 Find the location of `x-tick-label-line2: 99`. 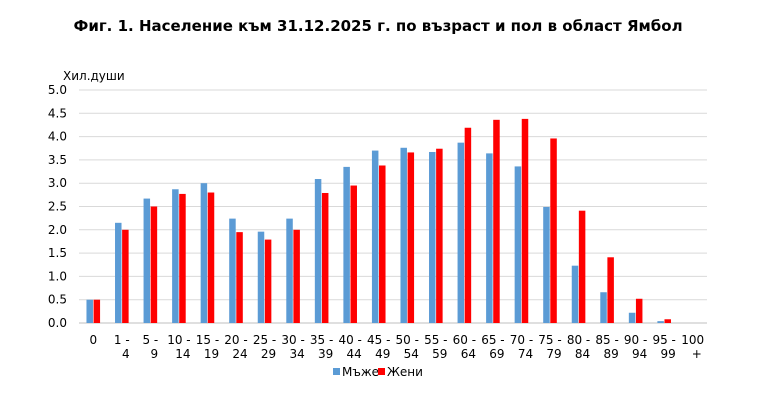

x-tick-label-line2: 99 is located at coordinates (668, 354).